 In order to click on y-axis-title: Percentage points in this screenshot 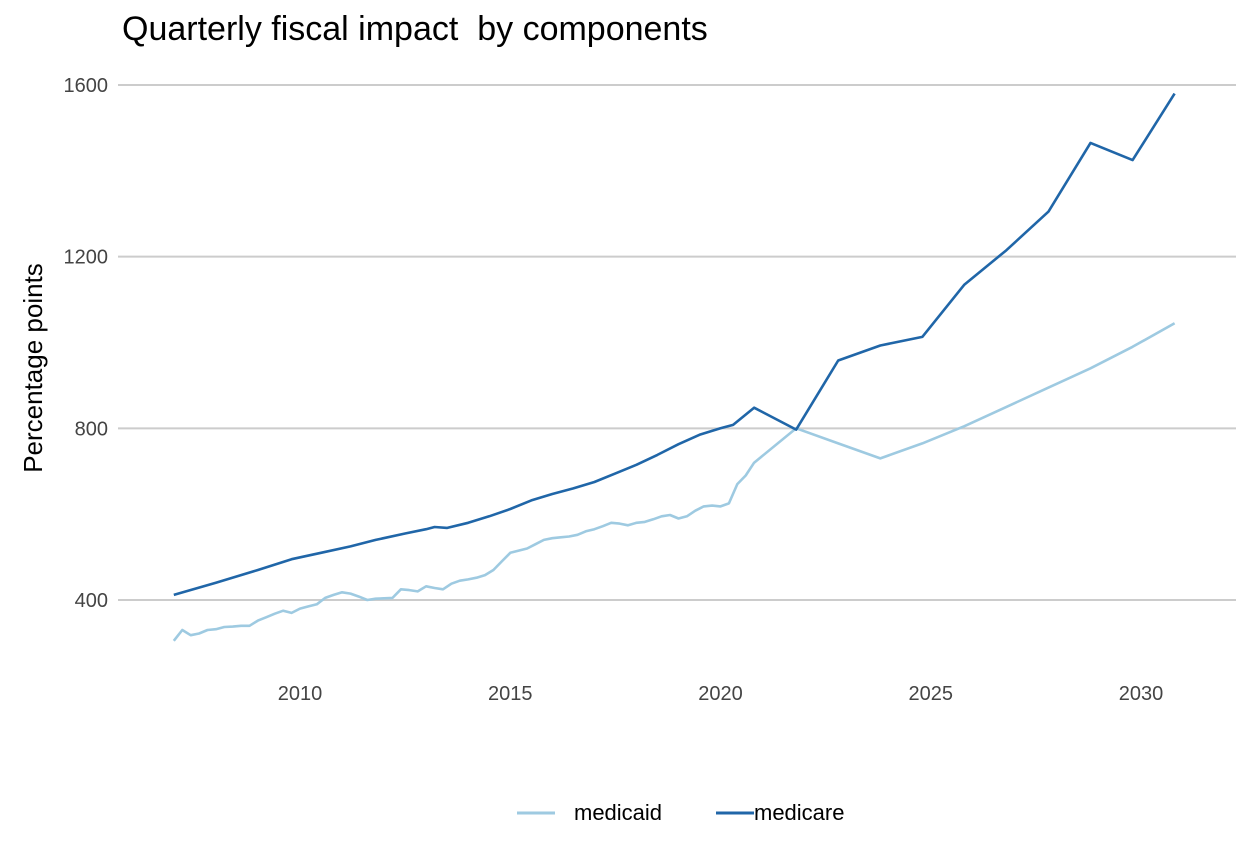, I will do `click(33, 368)`.